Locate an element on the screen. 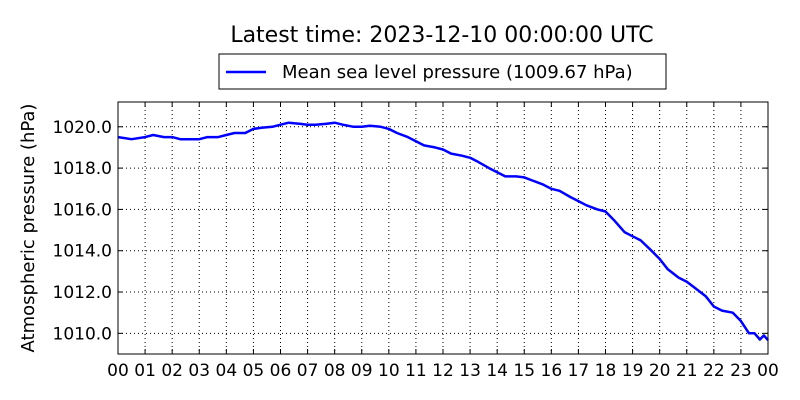 This screenshot has width=800, height=400. legend-label: Mean sea level pressure (1009.67 hPa) is located at coordinates (457, 72).